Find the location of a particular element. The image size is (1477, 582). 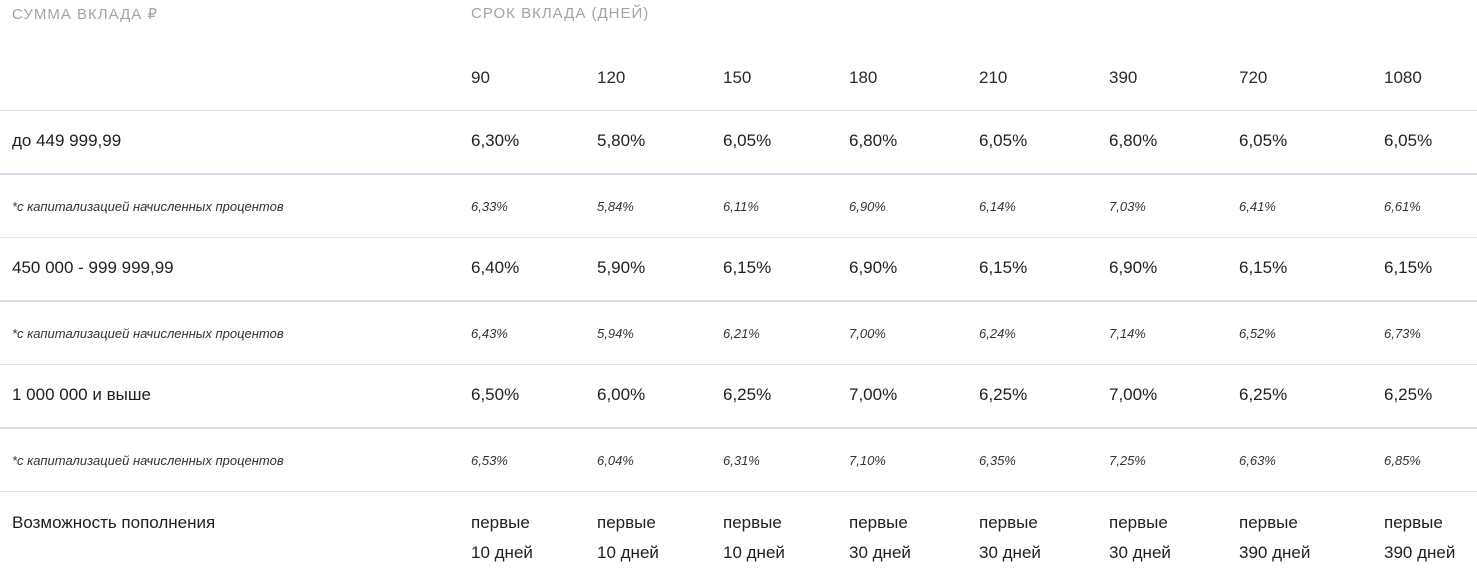

term-180: 180 is located at coordinates (863, 77).